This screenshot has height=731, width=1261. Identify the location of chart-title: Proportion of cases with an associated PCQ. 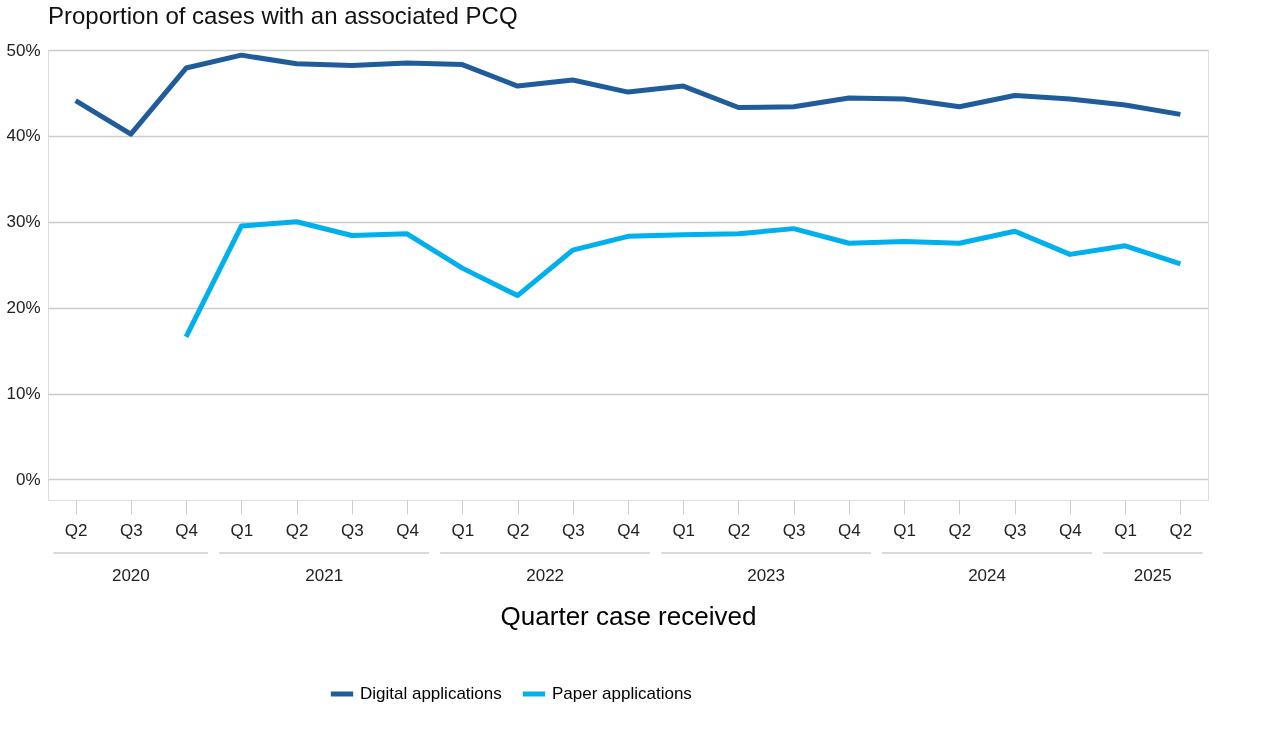
(283, 15).